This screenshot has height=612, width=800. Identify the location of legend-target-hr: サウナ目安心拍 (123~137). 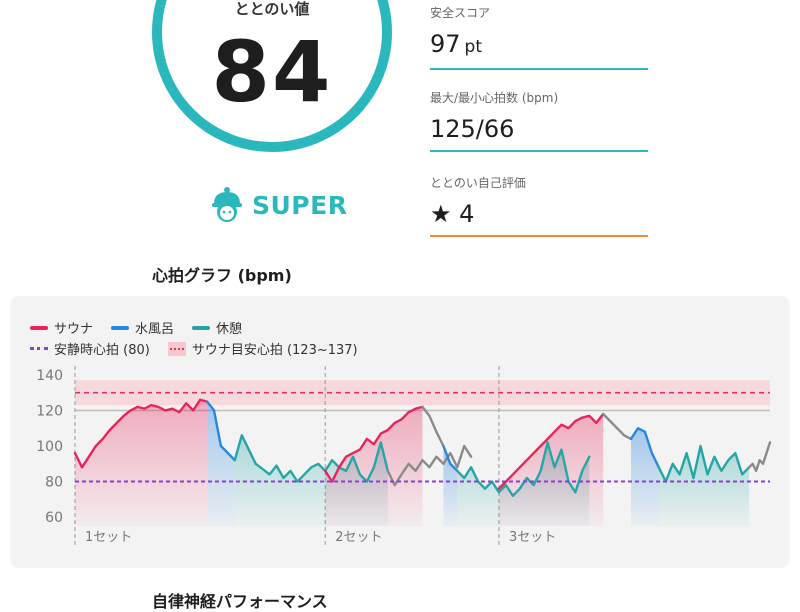
(262, 348).